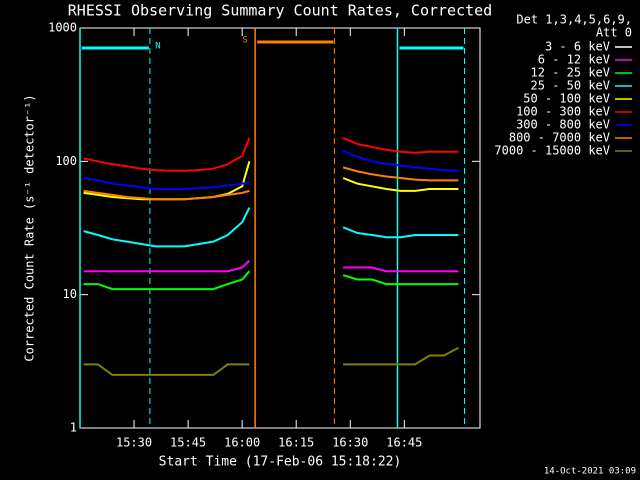 This screenshot has width=640, height=480. What do you see at coordinates (566, 99) in the screenshot?
I see `legend-label: 50 - 100 keV` at bounding box center [566, 99].